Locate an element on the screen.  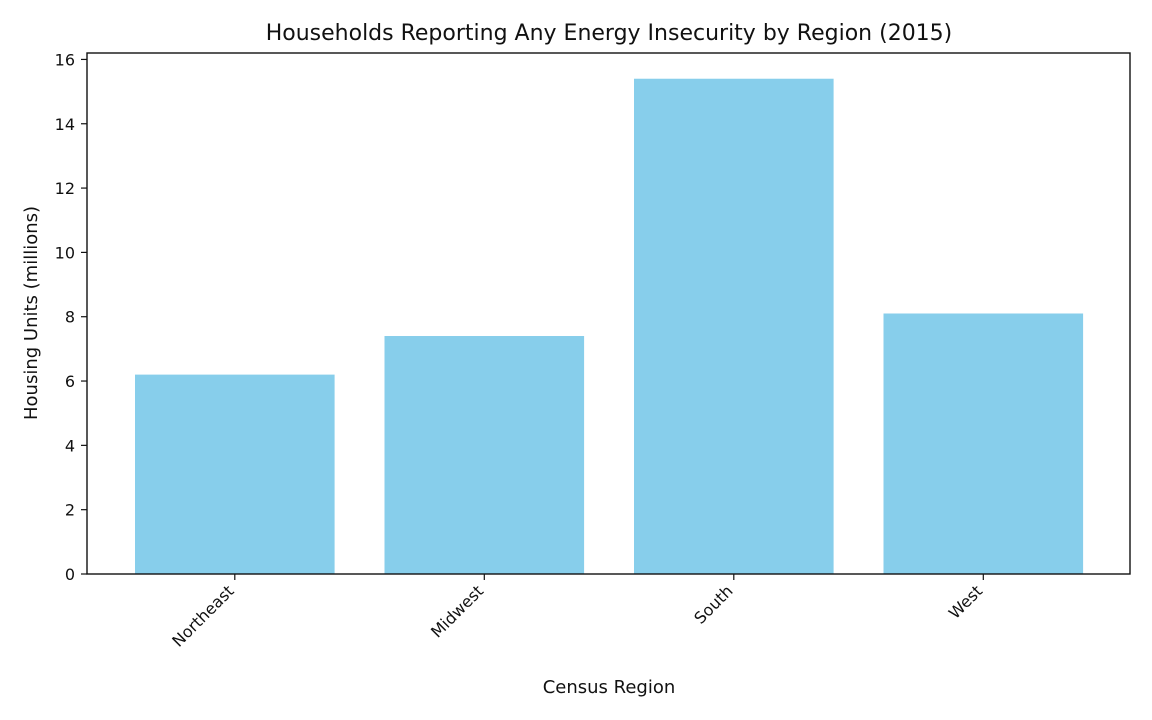
y-tick-label: 2 is located at coordinates (70, 510).